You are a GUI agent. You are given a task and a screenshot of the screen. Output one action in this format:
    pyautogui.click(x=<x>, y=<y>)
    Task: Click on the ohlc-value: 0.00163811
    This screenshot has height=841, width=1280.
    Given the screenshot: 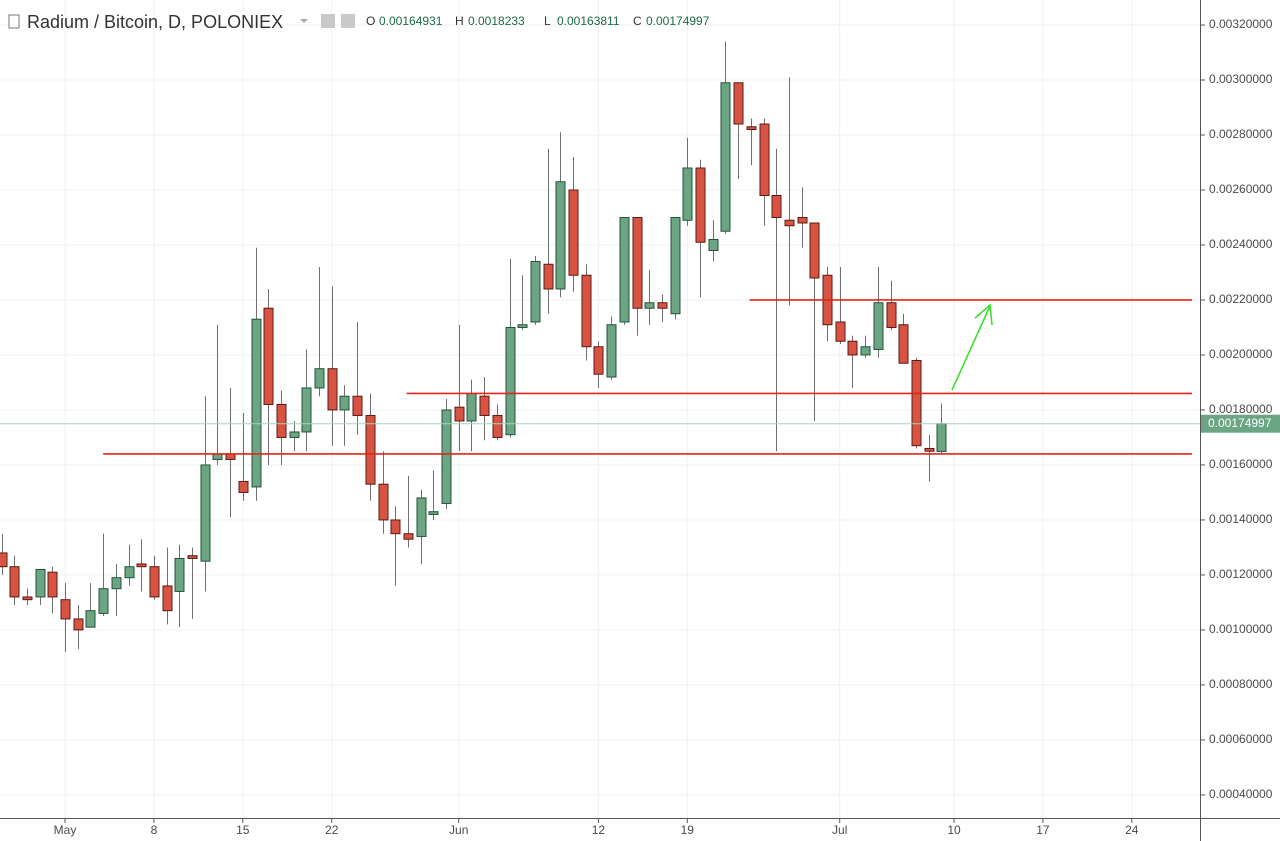 What is the action you would take?
    pyautogui.click(x=588, y=21)
    